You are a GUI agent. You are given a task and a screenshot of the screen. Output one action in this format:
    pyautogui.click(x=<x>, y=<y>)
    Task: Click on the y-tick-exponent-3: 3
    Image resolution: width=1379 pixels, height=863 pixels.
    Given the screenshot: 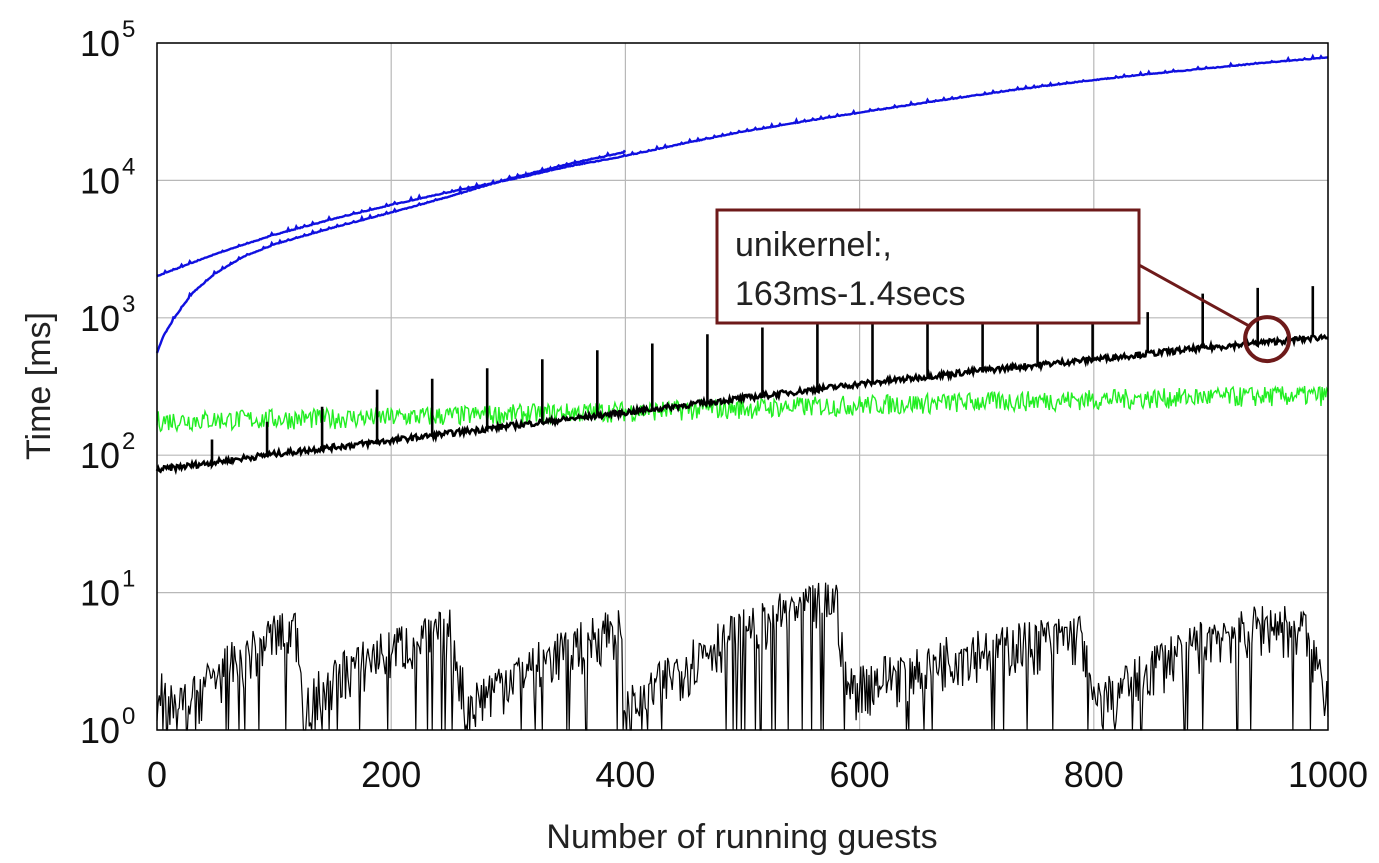 What is the action you would take?
    pyautogui.click(x=128, y=304)
    